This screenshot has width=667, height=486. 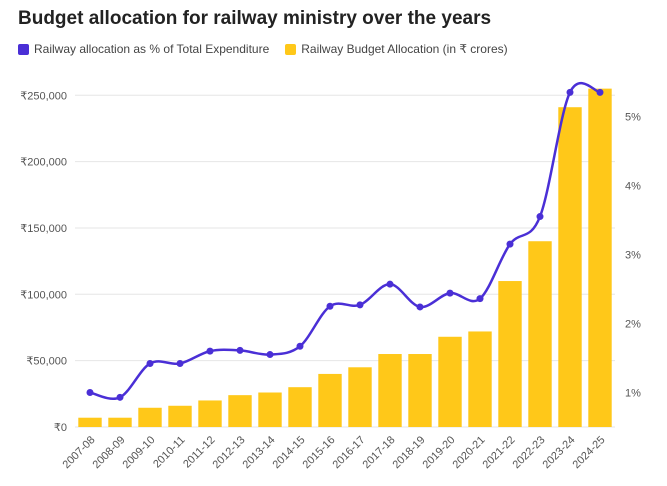 What do you see at coordinates (633, 325) in the screenshot?
I see `y-right-tick-label: 2%` at bounding box center [633, 325].